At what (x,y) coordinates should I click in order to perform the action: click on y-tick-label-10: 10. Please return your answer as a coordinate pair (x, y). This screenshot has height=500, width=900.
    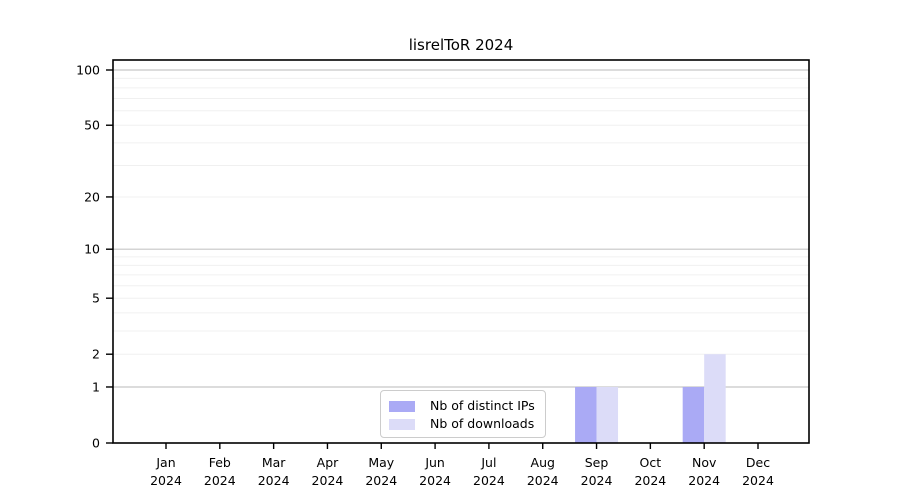
    Looking at the image, I should click on (92, 249).